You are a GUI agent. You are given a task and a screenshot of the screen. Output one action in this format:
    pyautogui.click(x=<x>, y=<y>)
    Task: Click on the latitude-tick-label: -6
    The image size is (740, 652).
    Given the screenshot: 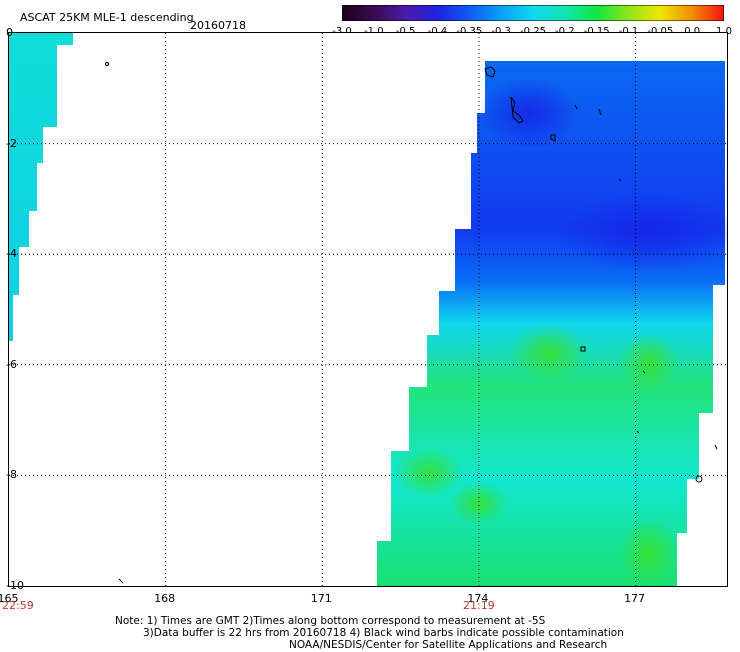 What is the action you would take?
    pyautogui.click(x=11, y=364)
    